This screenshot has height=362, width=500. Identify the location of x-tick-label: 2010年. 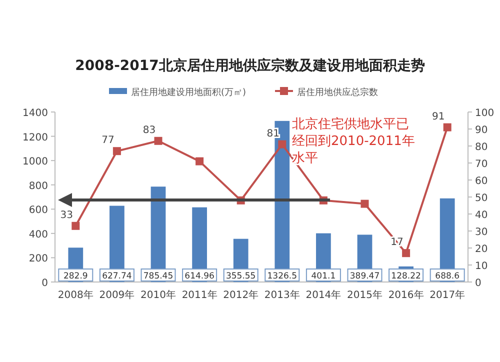
(158, 295).